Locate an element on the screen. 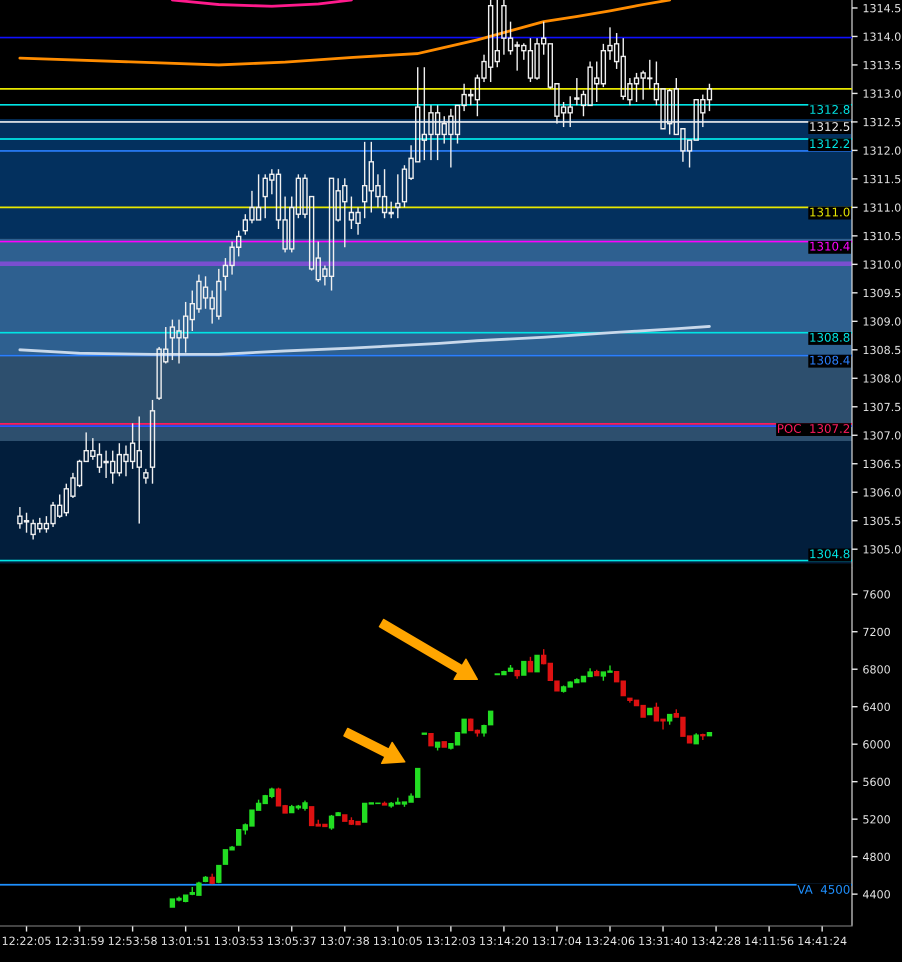 The width and height of the screenshot is (902, 962). y-tick-label: 1305.5 is located at coordinates (882, 521).